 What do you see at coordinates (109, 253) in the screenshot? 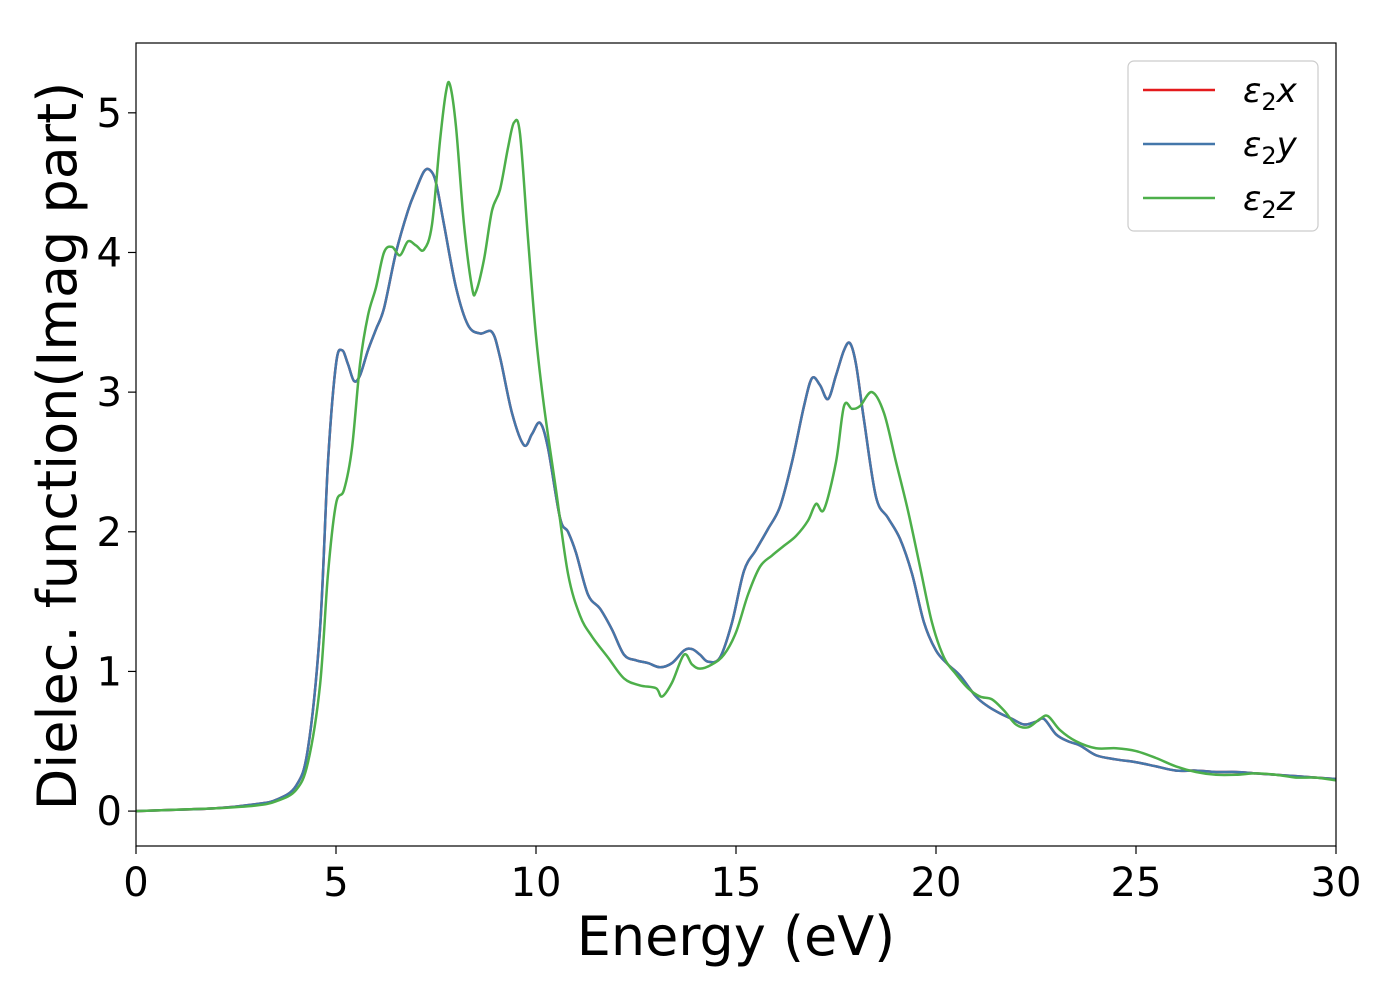
I see `y-tick-label: 4` at bounding box center [109, 253].